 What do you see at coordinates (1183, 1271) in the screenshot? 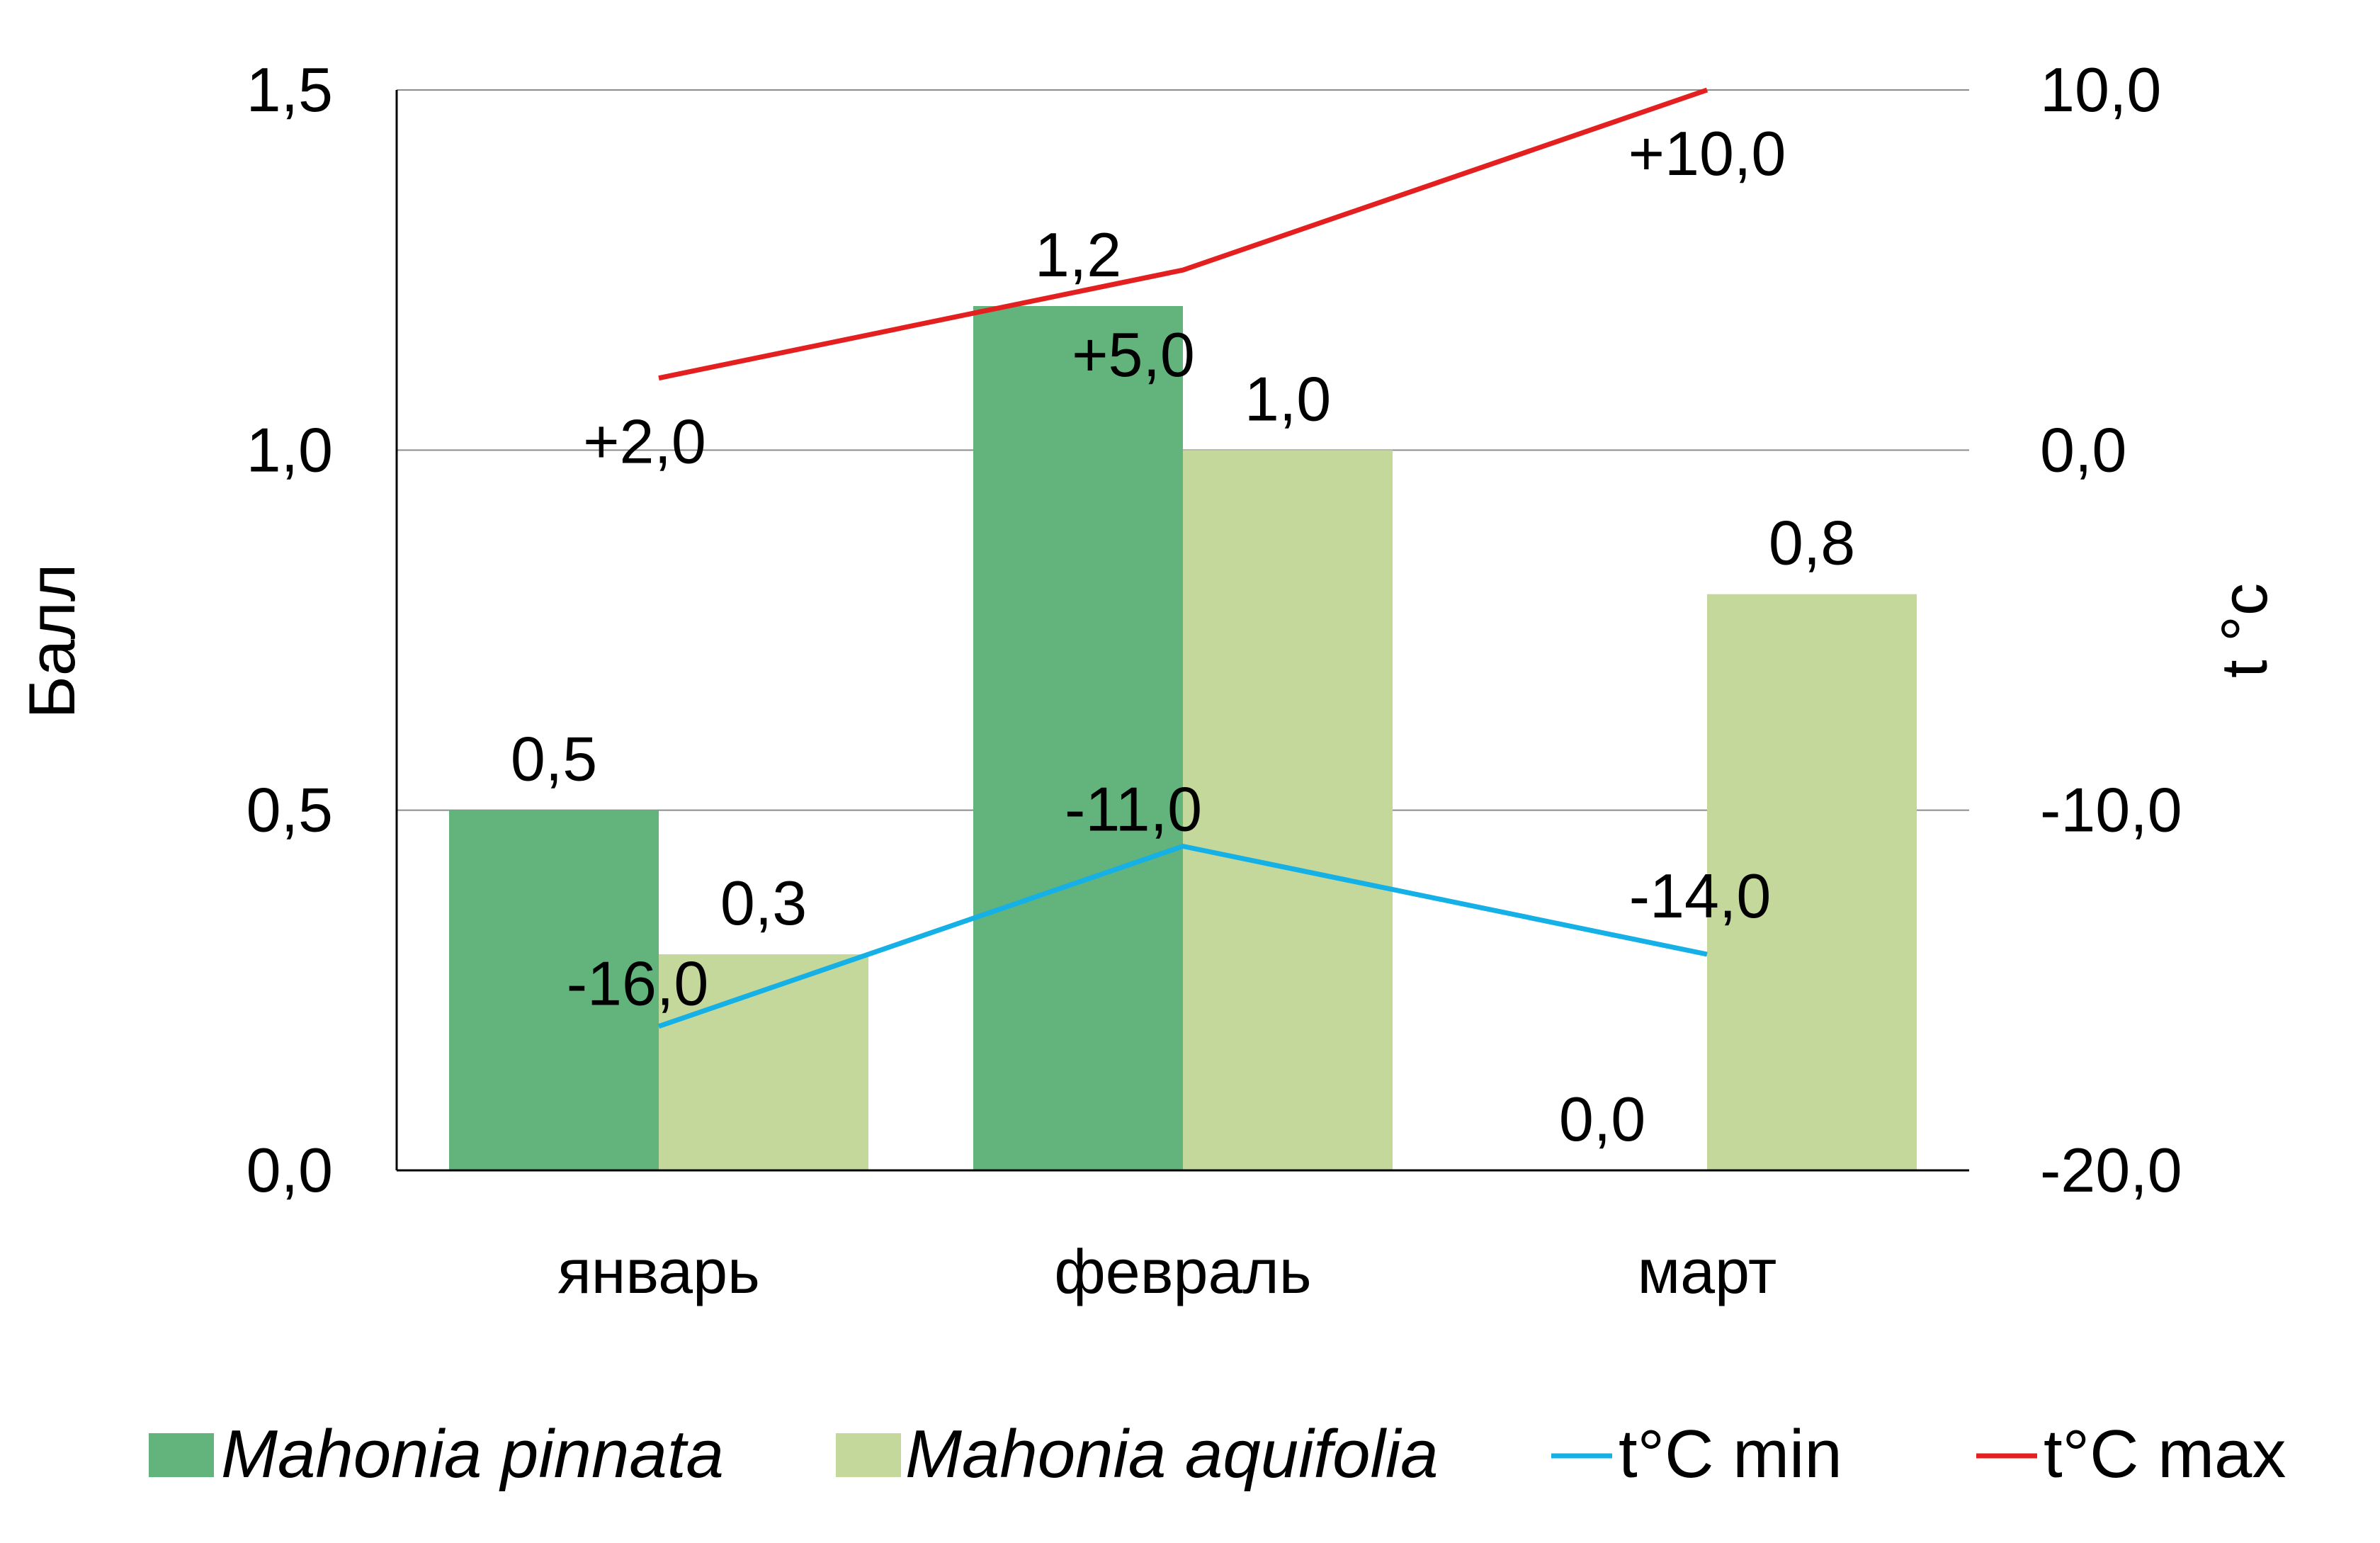
I see `x-tick-label: февраль` at bounding box center [1183, 1271].